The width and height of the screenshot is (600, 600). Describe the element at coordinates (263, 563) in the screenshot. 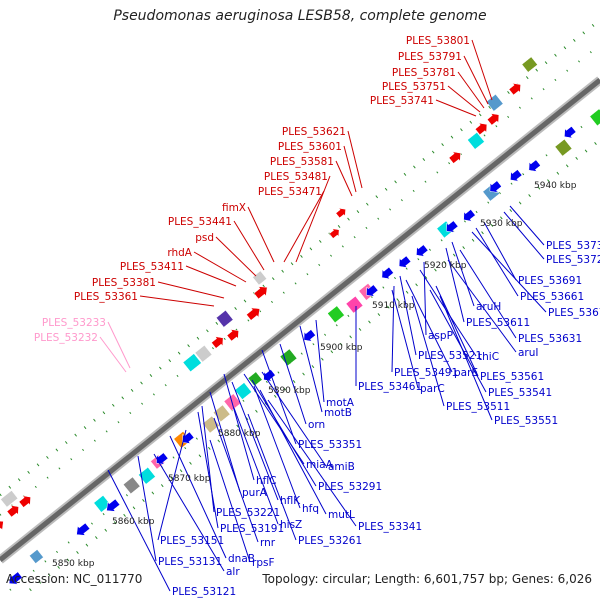

I see `reverse-gene-label: rpsF` at that location.